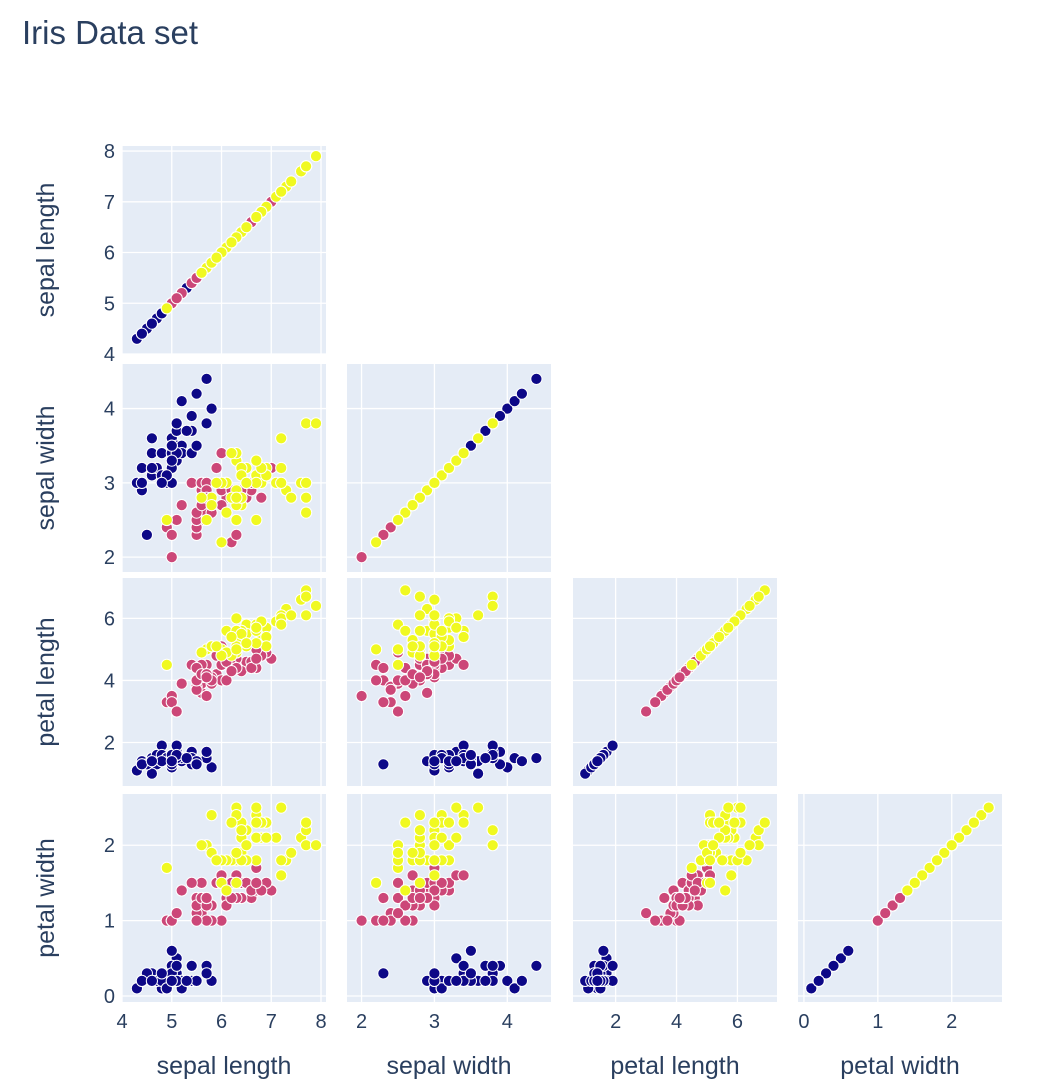 The image size is (1044, 1092). I want to click on x-tick-label: 7, so click(271, 1022).